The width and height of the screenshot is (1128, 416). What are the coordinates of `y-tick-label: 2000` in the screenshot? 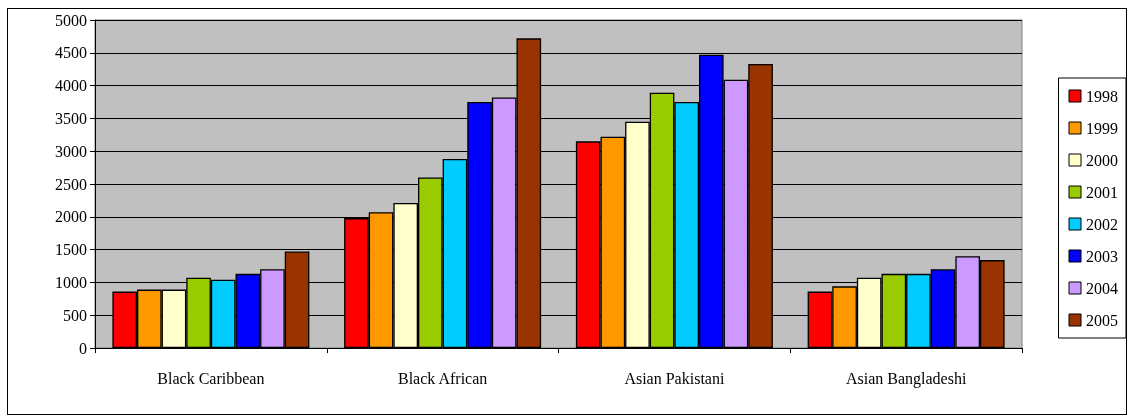 It's located at (71, 217).